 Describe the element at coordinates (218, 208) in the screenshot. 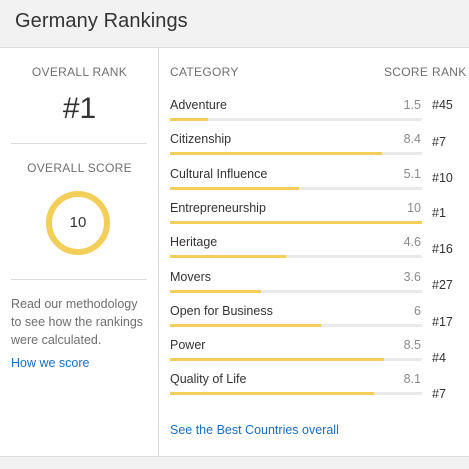

I see `category-name: Entrepreneurship` at that location.